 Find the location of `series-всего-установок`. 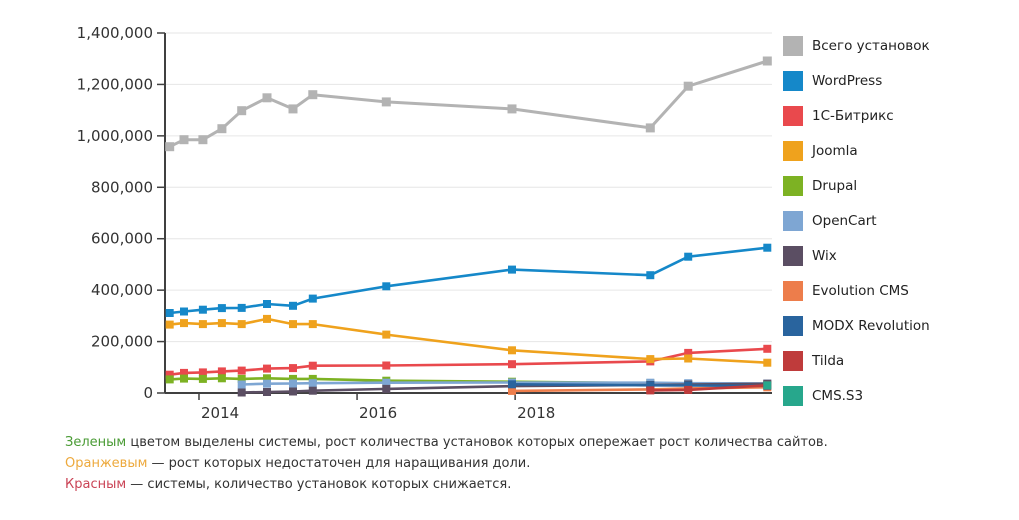

series-всего-установок is located at coordinates (468, 104).